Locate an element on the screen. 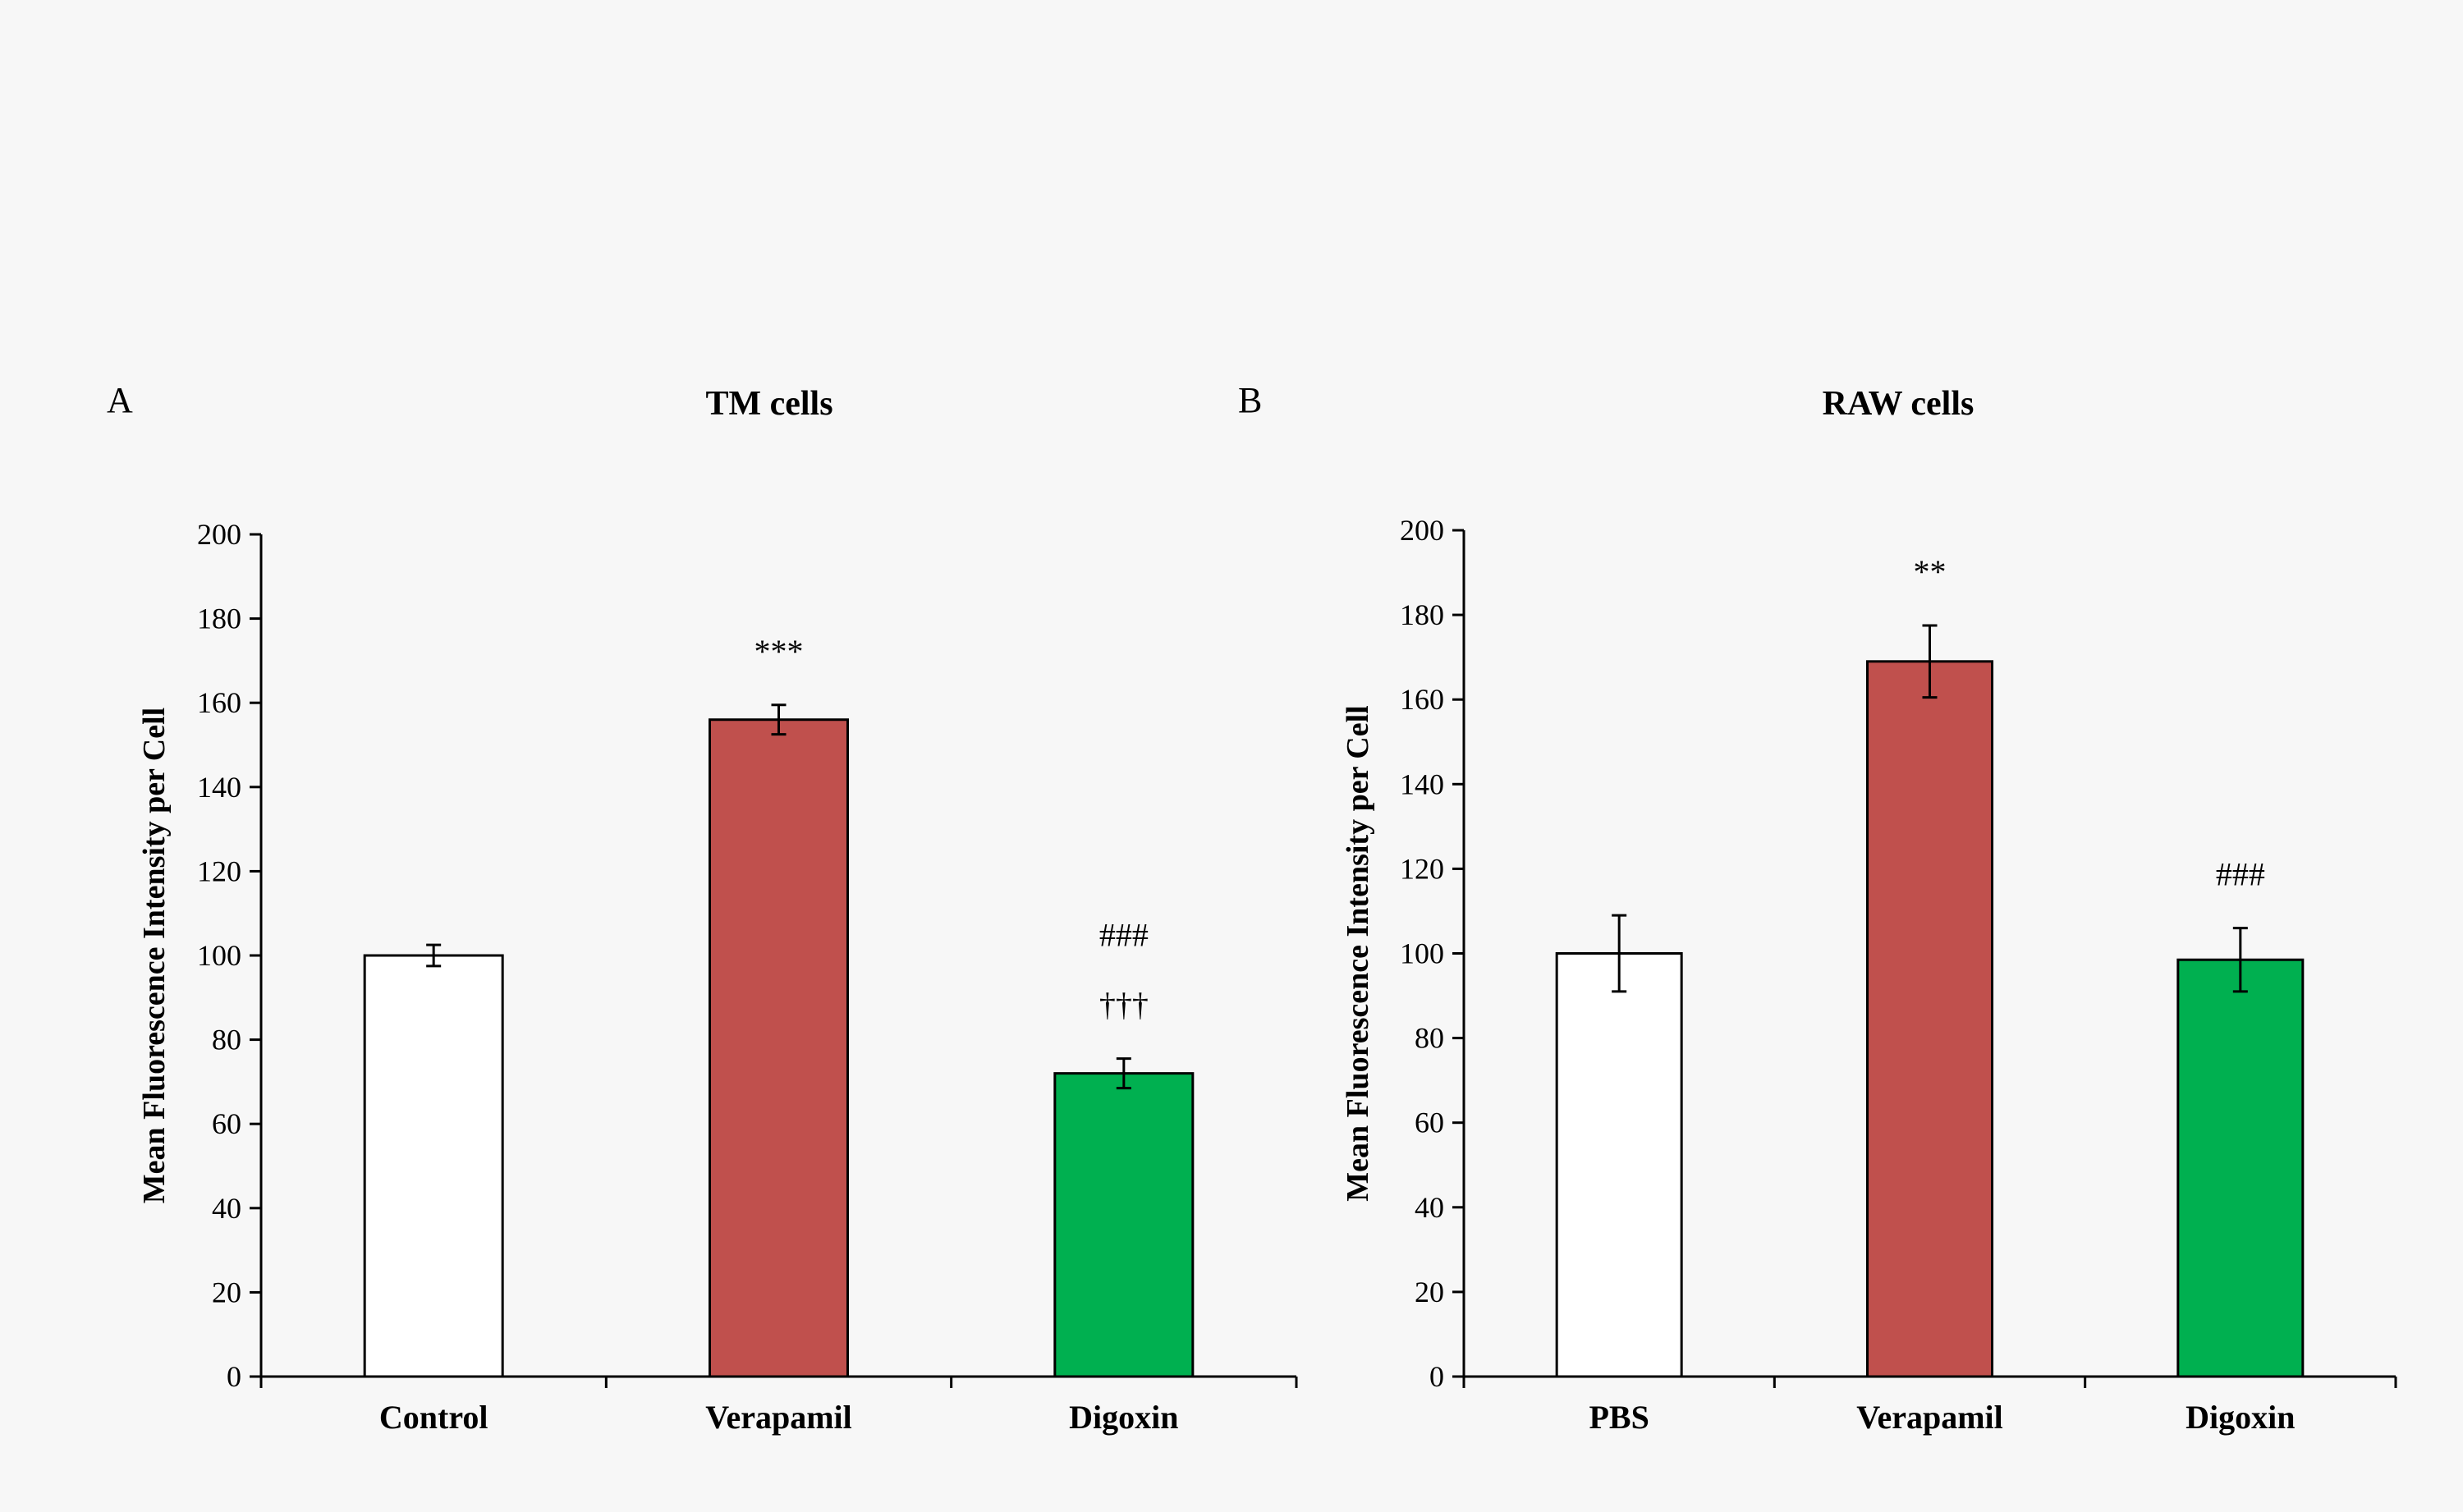  significance-label: *** is located at coordinates (779, 651).